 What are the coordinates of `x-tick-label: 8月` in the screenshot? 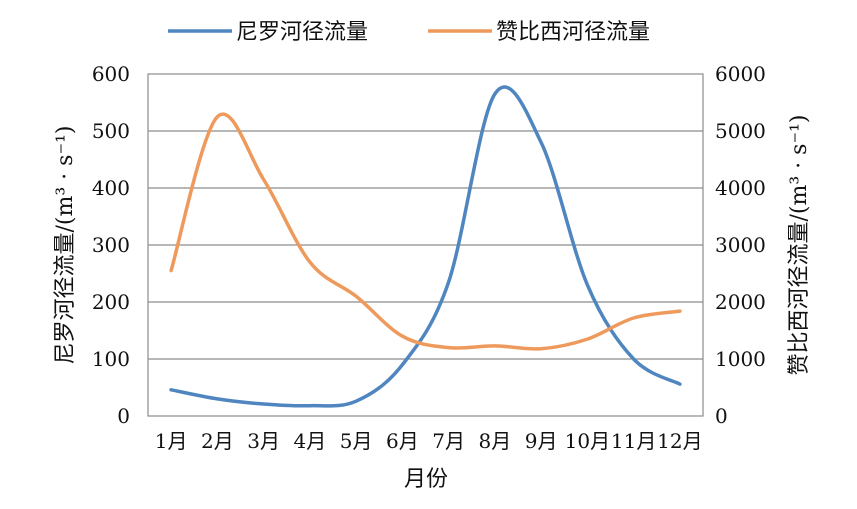 It's located at (495, 441).